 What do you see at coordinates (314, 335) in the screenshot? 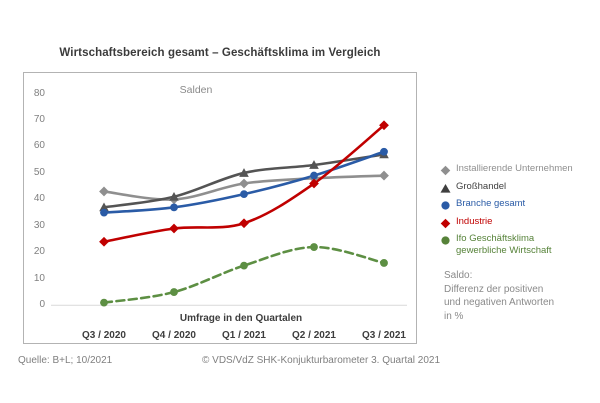
I see `x-tick-label: Q2 / 2021` at bounding box center [314, 335].